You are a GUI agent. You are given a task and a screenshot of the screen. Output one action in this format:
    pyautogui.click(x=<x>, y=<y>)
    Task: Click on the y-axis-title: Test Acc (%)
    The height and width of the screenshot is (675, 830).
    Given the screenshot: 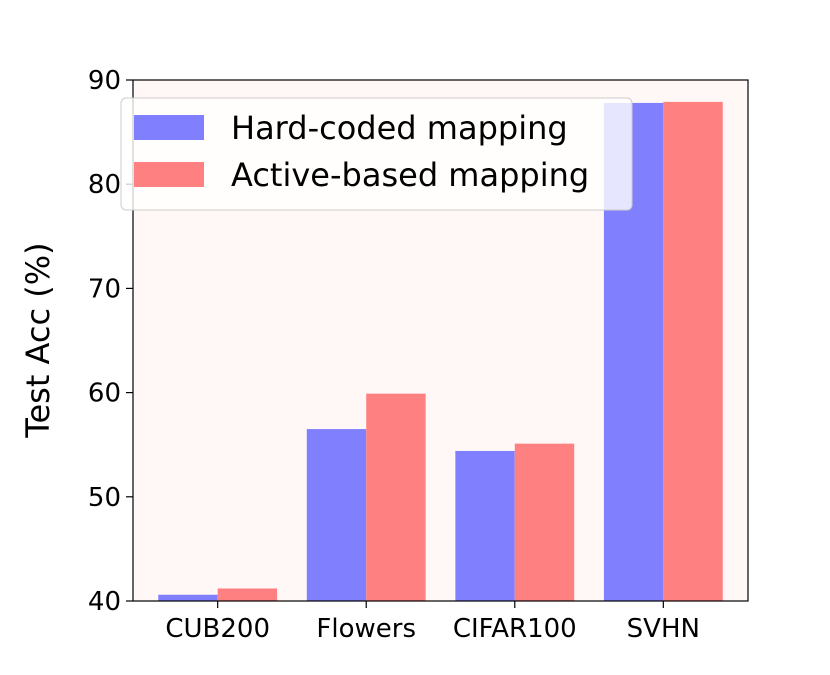 What is the action you would take?
    pyautogui.click(x=38, y=340)
    